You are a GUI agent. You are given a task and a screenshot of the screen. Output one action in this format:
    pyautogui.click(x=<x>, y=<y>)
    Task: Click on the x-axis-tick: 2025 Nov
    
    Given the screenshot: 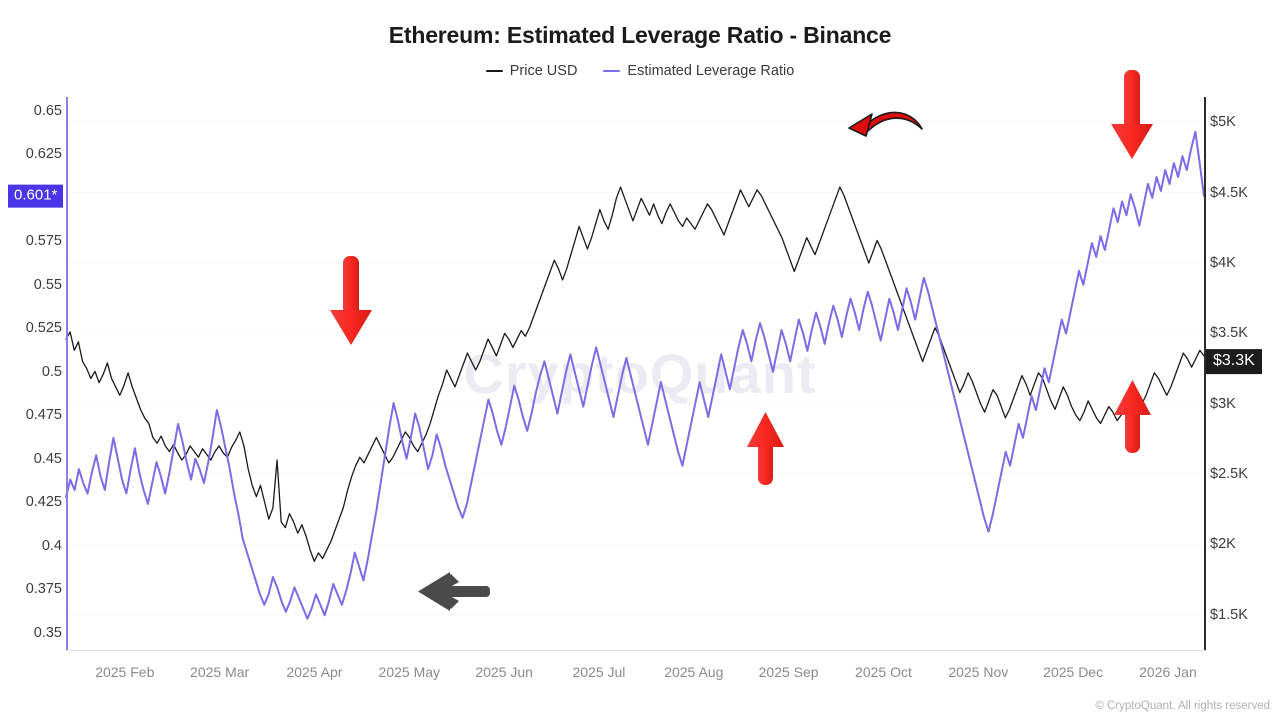 What is the action you would take?
    pyautogui.click(x=978, y=672)
    